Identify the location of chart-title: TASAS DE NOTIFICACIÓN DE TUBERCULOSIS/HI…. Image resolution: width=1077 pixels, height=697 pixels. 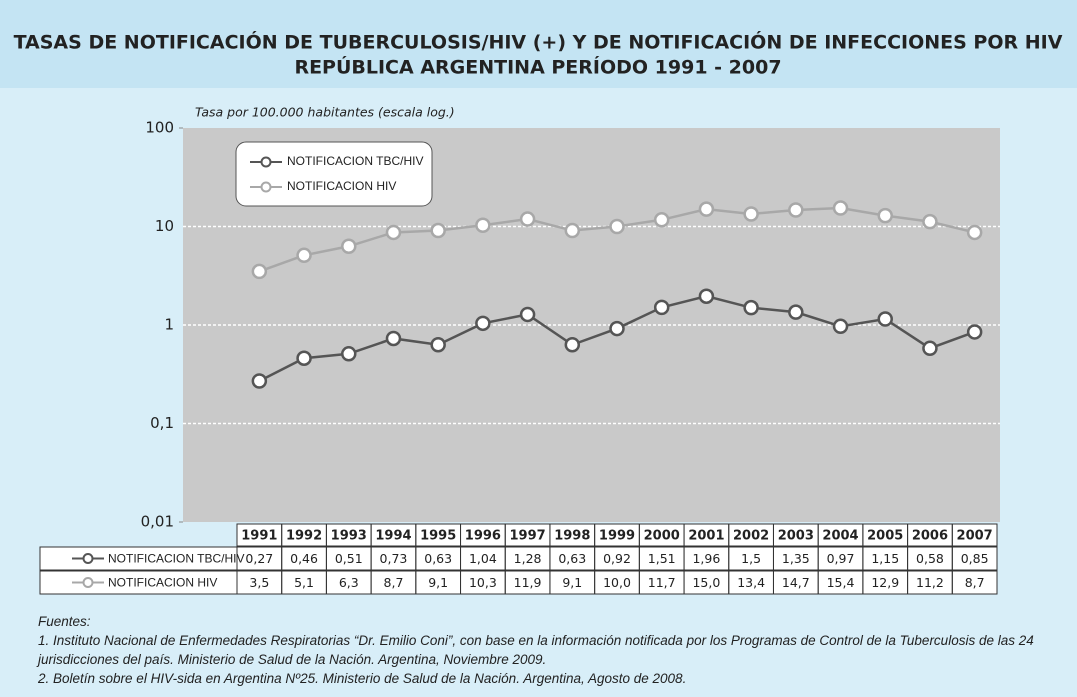
(538, 42).